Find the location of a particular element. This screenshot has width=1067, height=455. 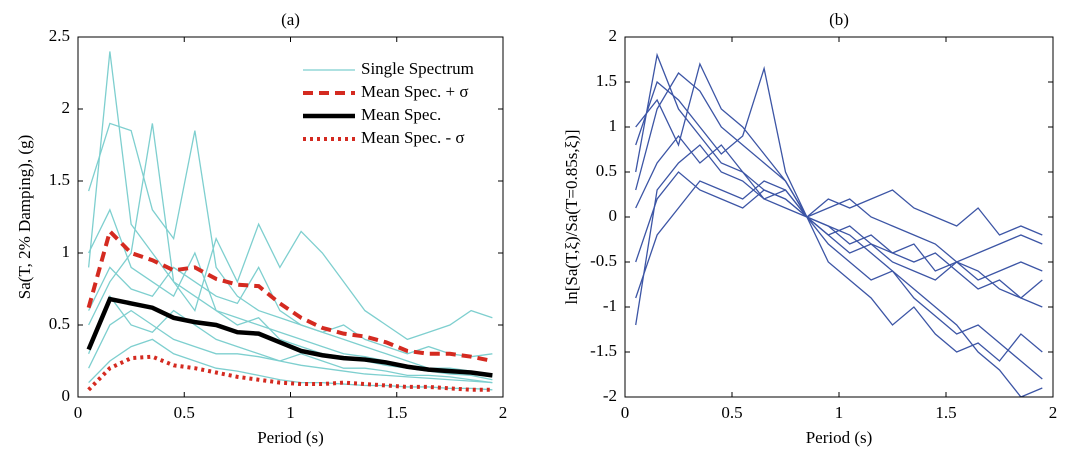

legend-label: Mean Spec. + σ is located at coordinates (415, 91).